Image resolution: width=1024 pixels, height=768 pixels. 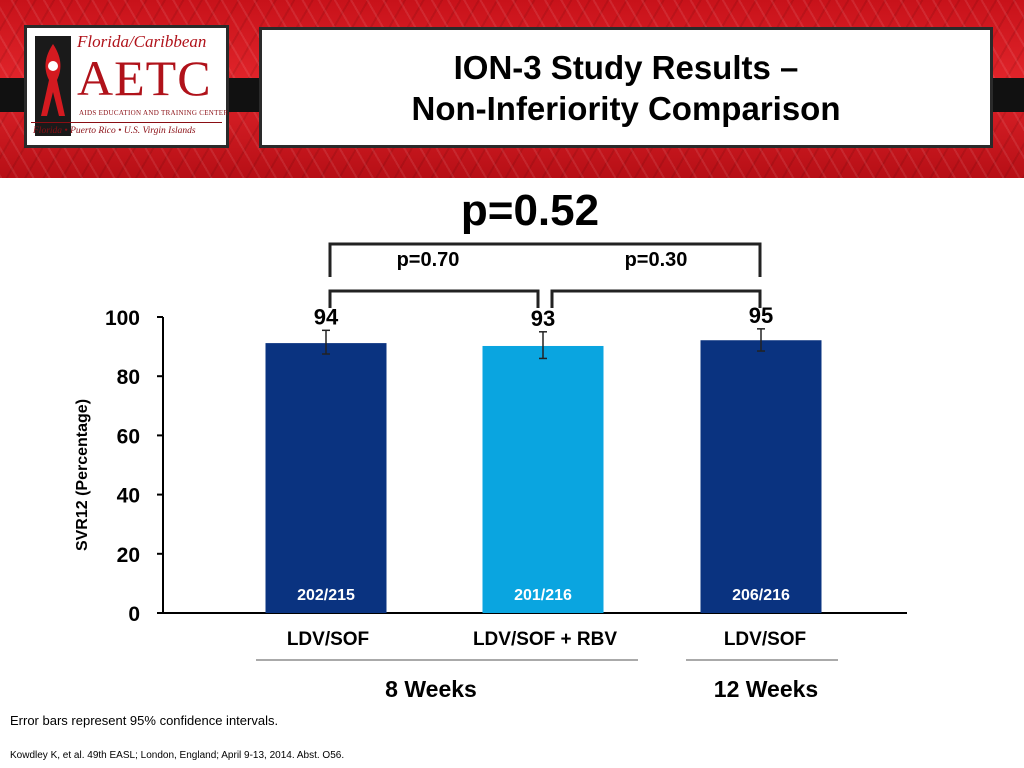 I want to click on logo-divider, so click(x=126, y=122).